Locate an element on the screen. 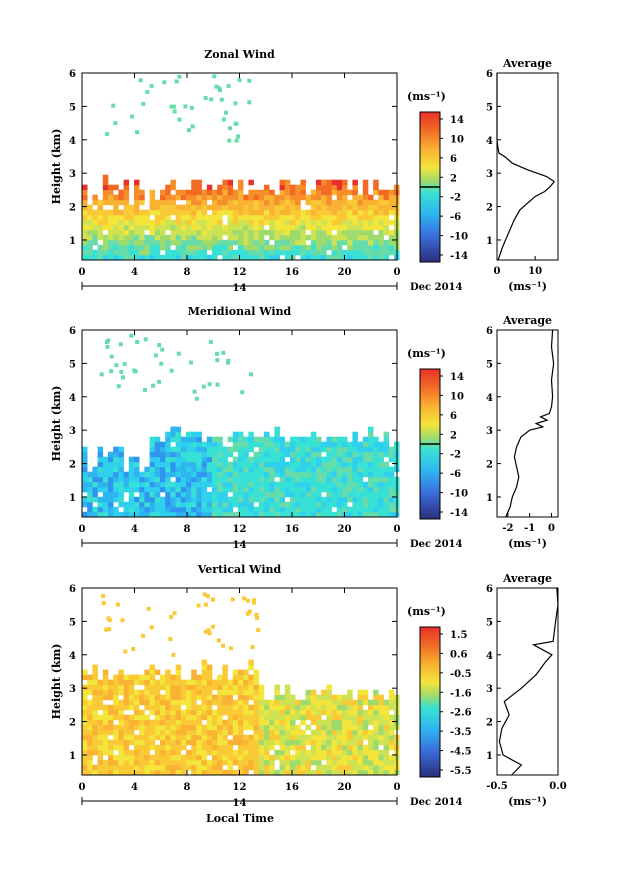 Image resolution: width=618 pixels, height=873 pixels. x-tick-label: 4 is located at coordinates (134, 272).